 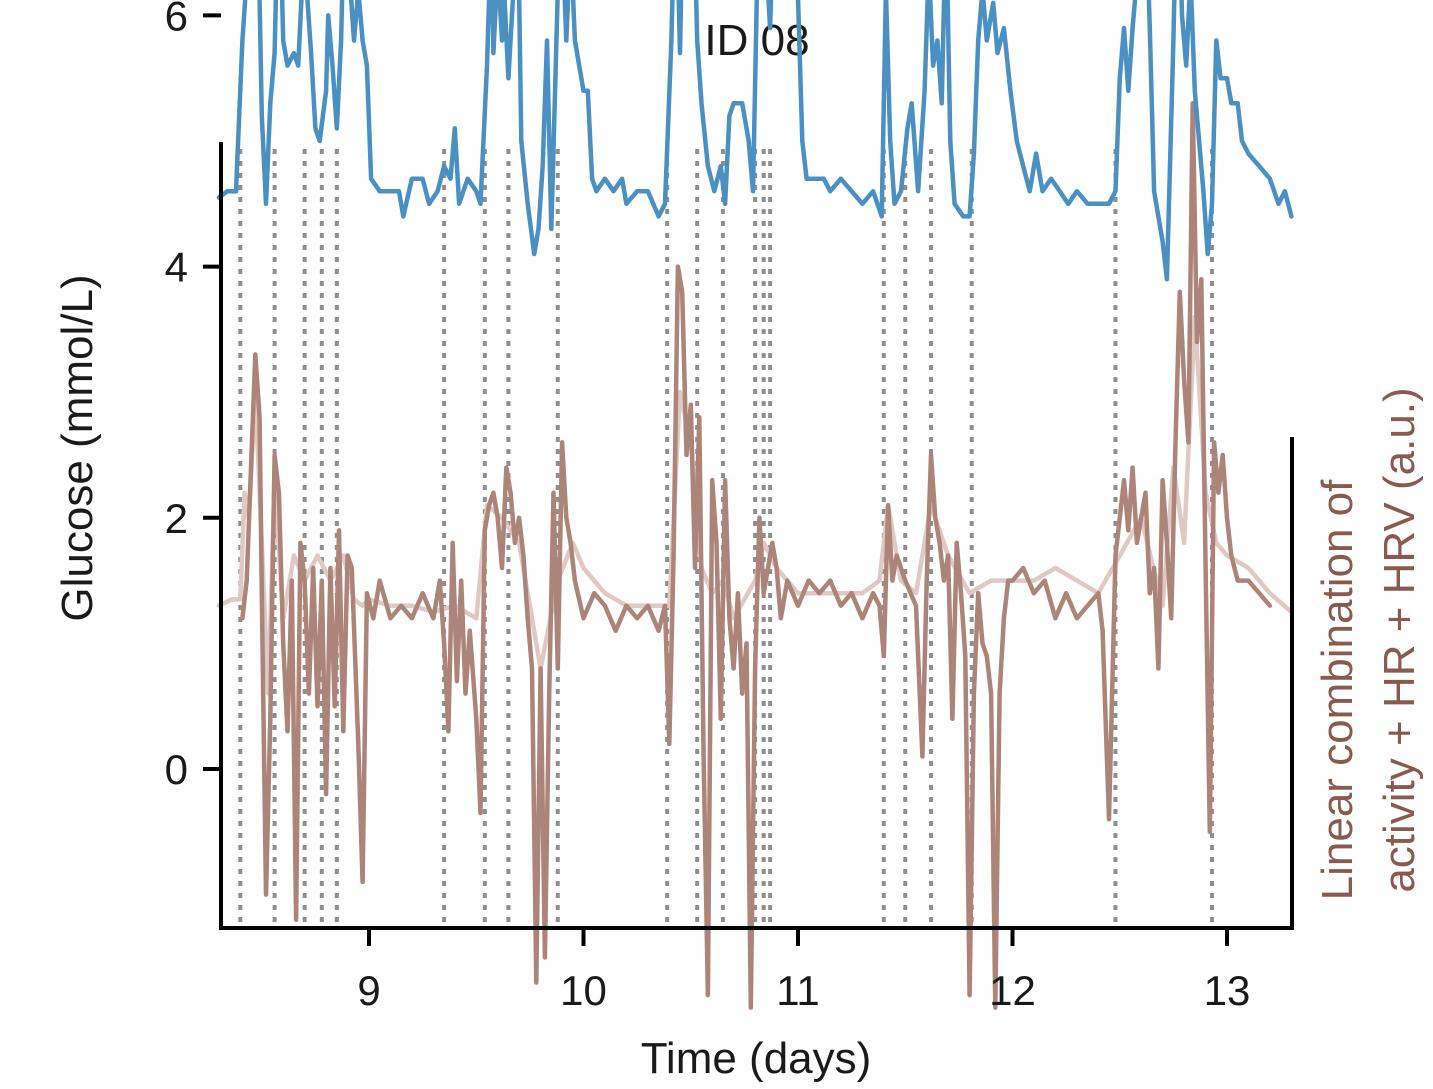 I want to click on x-ticks: 9 10 11 12 13, so click(x=803, y=971).